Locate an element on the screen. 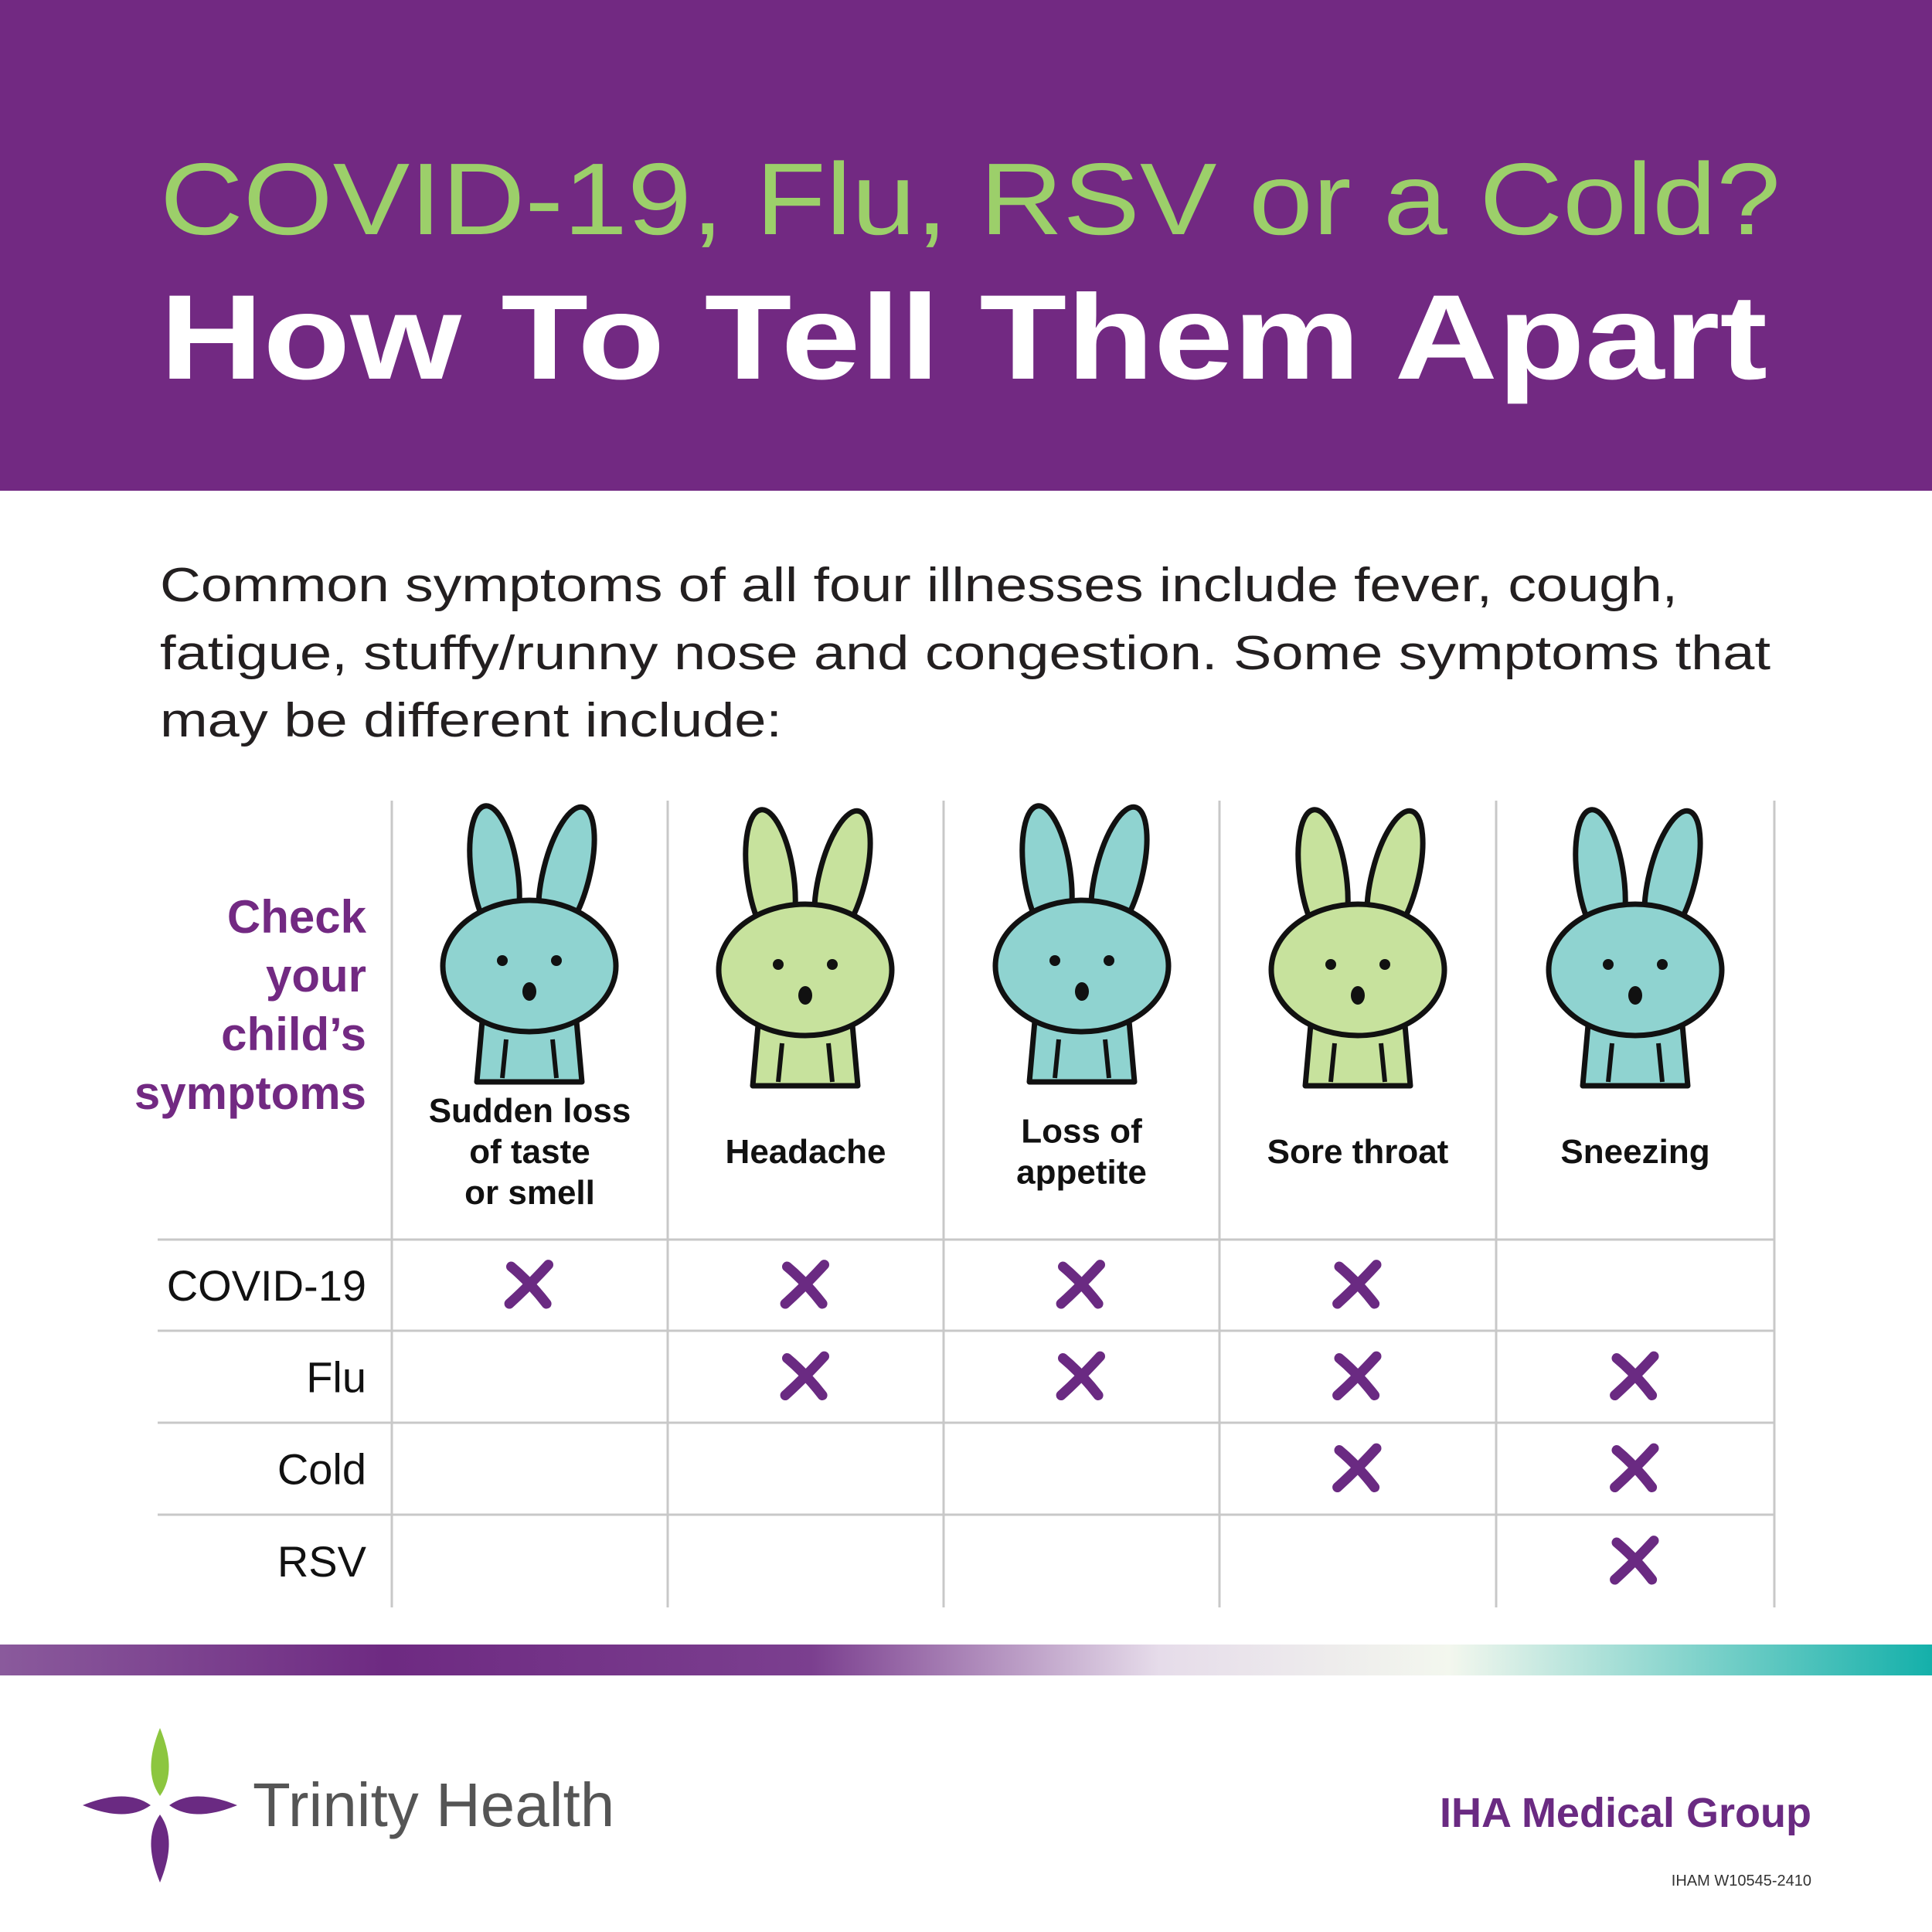 This screenshot has width=1932, height=1932. row-label: Cold is located at coordinates (321, 1469).